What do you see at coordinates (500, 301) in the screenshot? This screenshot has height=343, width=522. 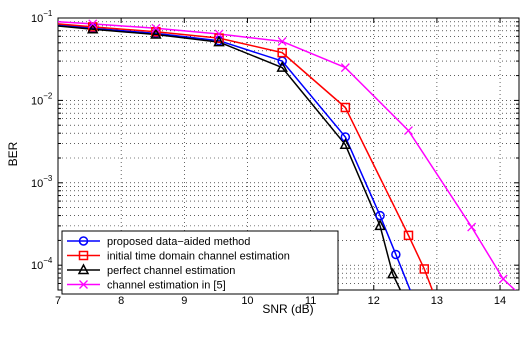 I see `x-tick-label: 14` at bounding box center [500, 301].